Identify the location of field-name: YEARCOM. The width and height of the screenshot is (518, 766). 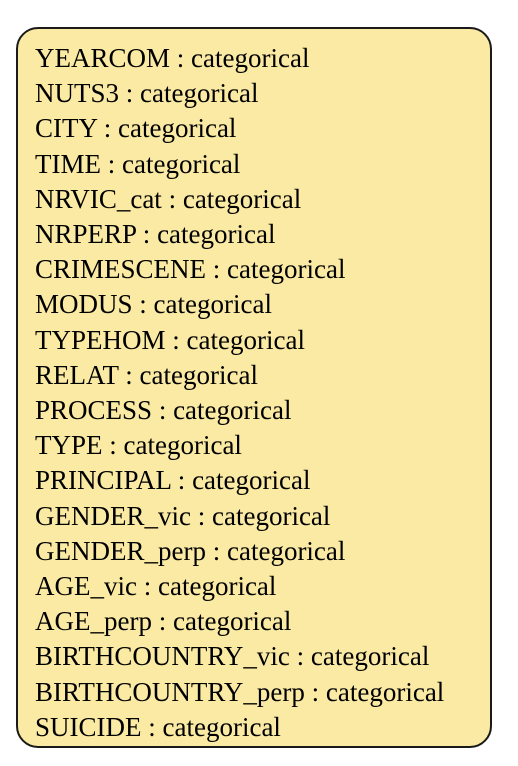
(103, 58).